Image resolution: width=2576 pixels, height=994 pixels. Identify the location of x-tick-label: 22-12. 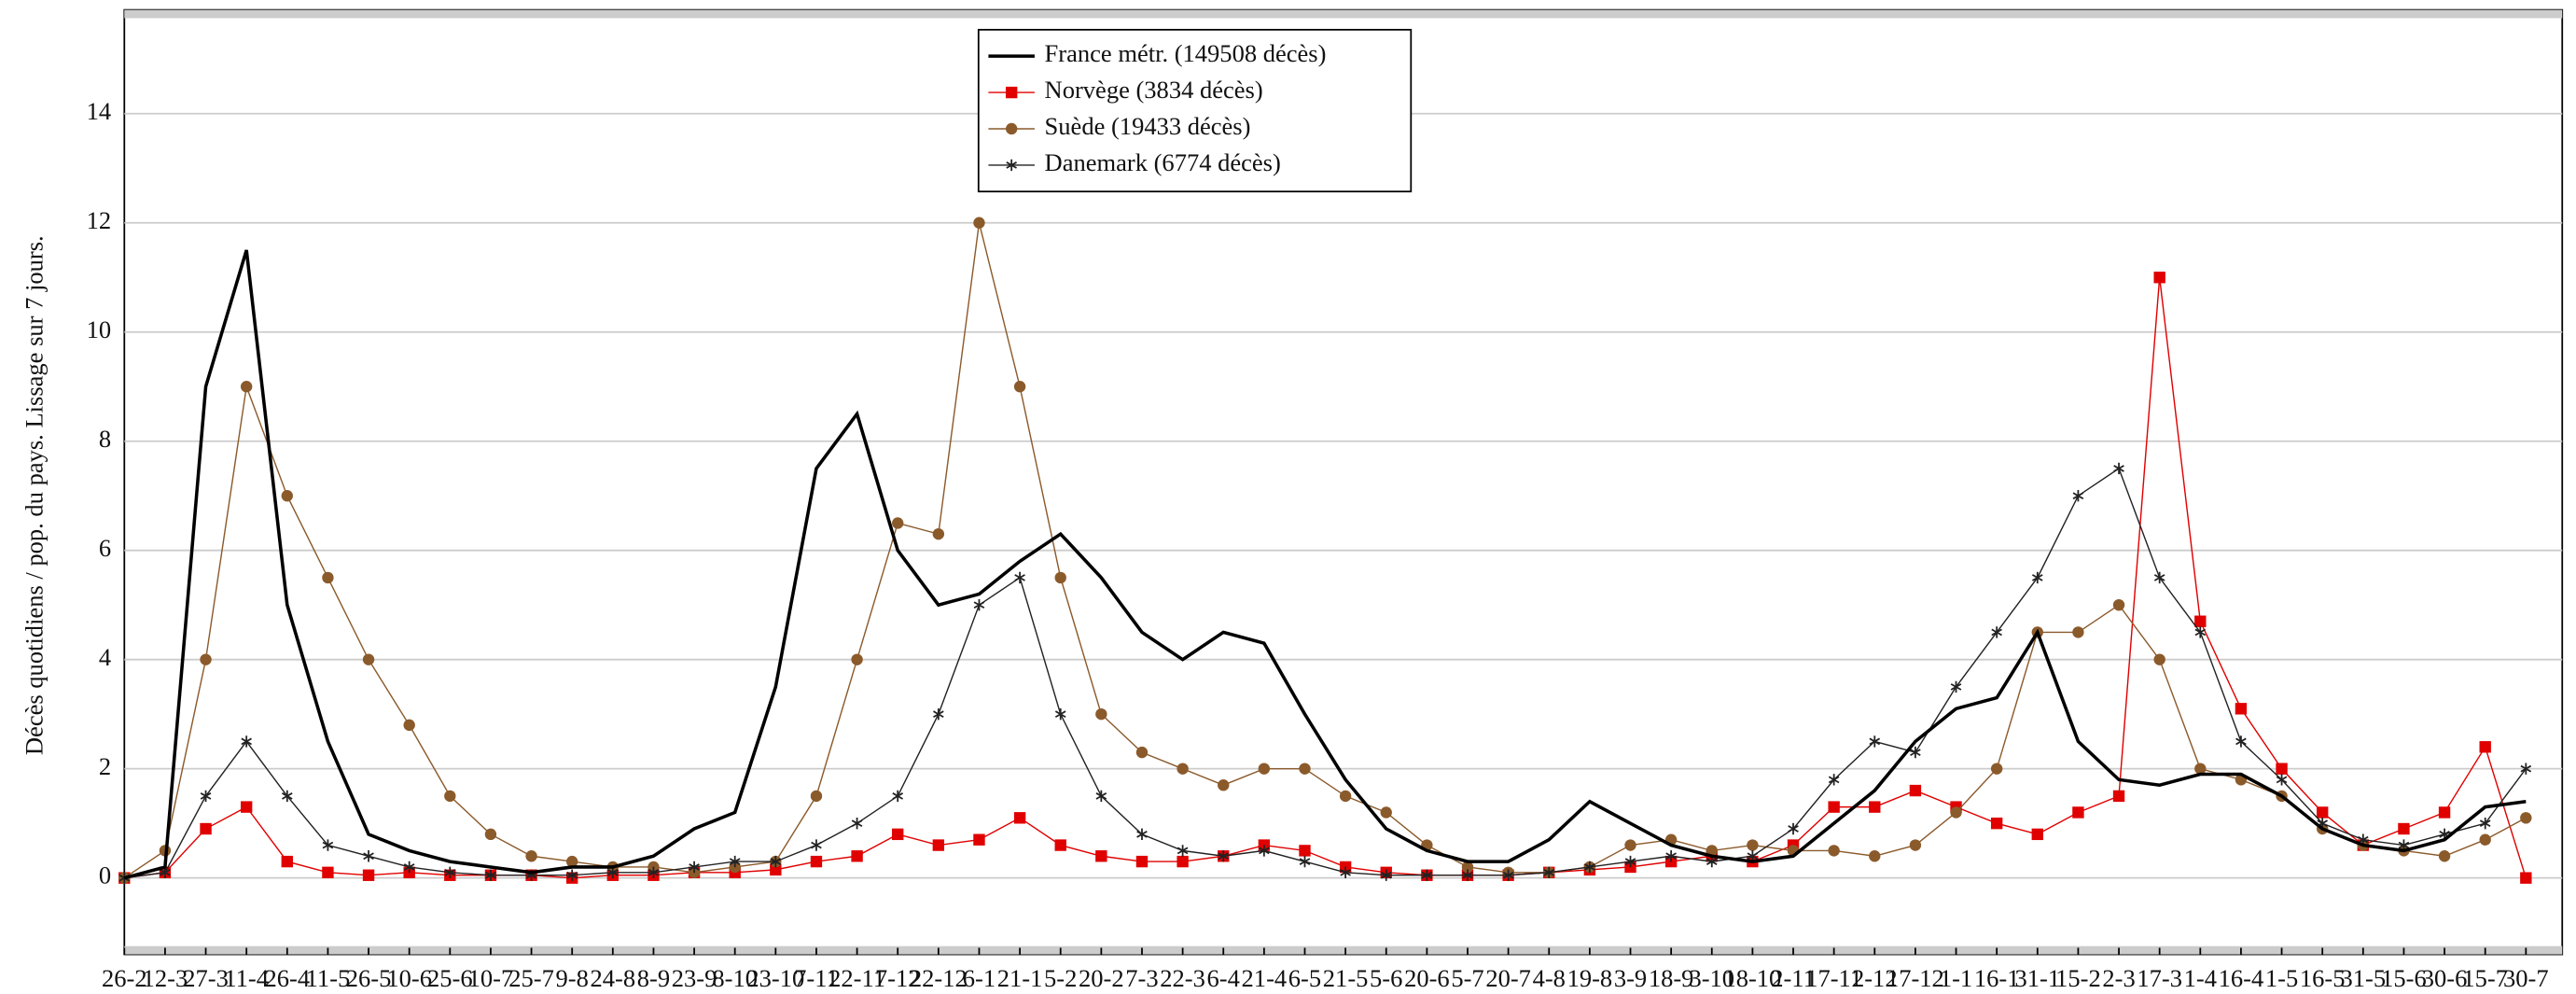
(939, 978).